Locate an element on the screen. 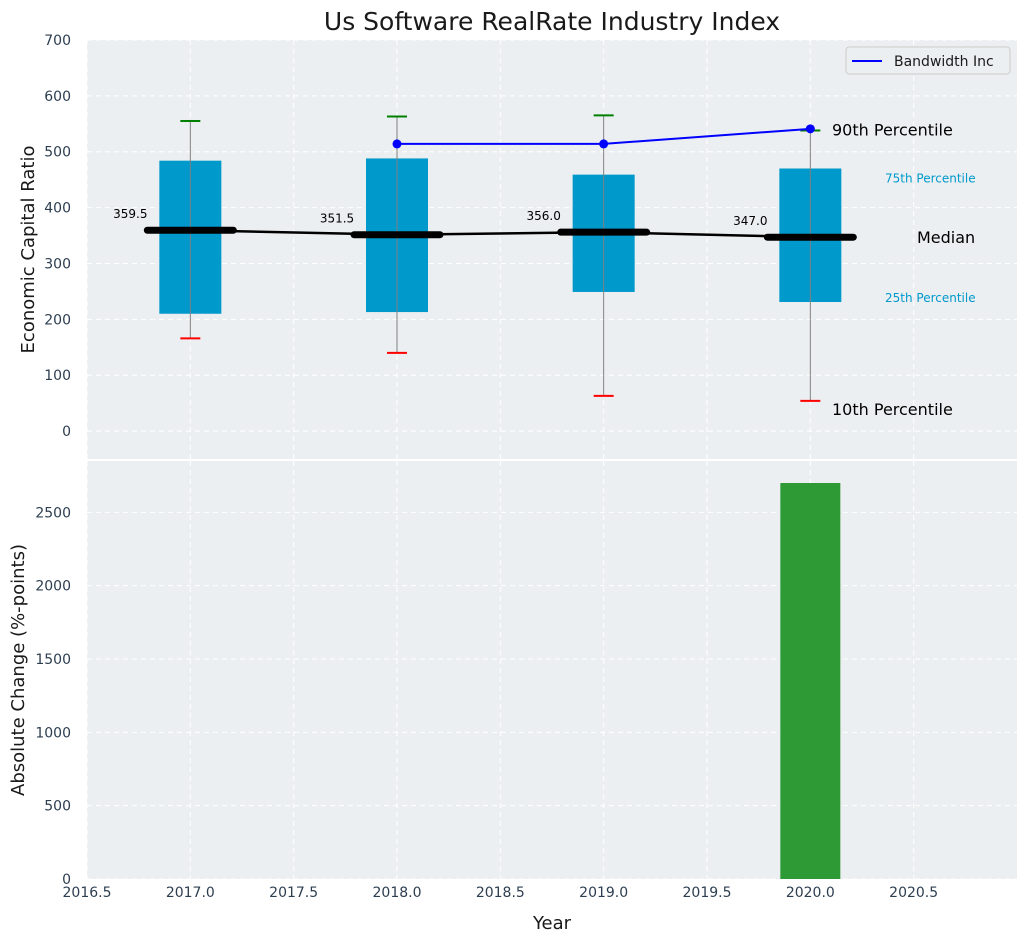 The image size is (1026, 942). y-tick-label-top: 600 is located at coordinates (57, 97).